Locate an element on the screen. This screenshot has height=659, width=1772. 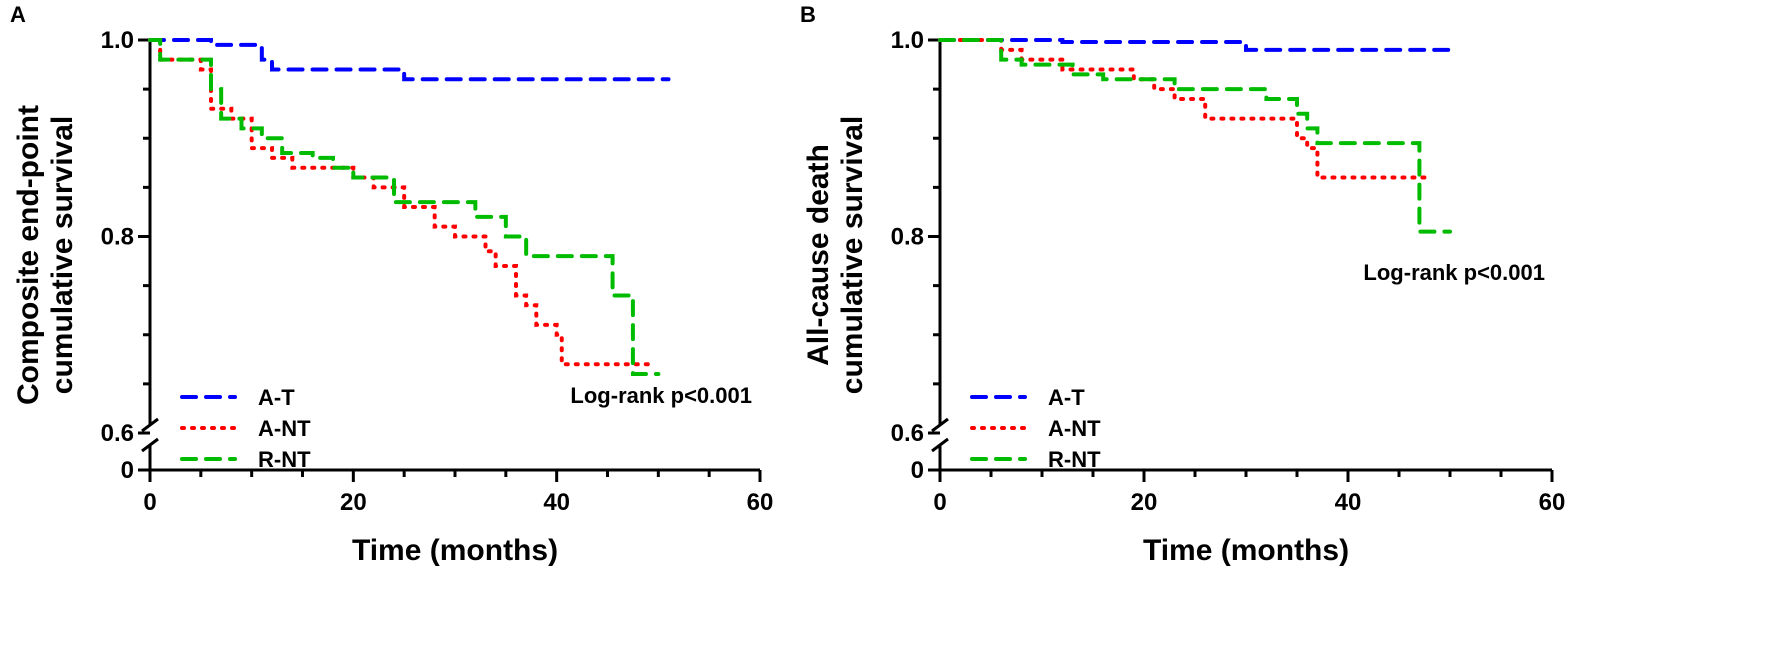
panel-label: B is located at coordinates (808, 14).